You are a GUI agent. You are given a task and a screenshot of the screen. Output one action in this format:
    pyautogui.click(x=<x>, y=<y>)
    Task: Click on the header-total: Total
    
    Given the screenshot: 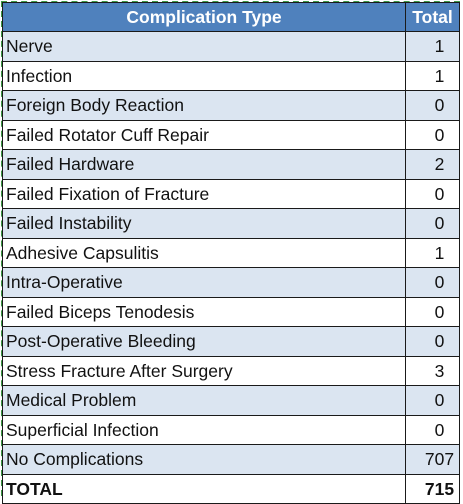 What is the action you would take?
    pyautogui.click(x=432, y=17)
    